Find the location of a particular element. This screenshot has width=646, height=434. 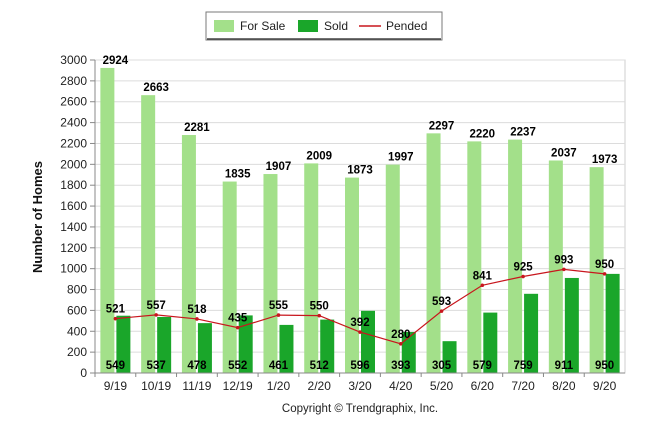

x-tick-label-6-20: 6/20 is located at coordinates (483, 386).